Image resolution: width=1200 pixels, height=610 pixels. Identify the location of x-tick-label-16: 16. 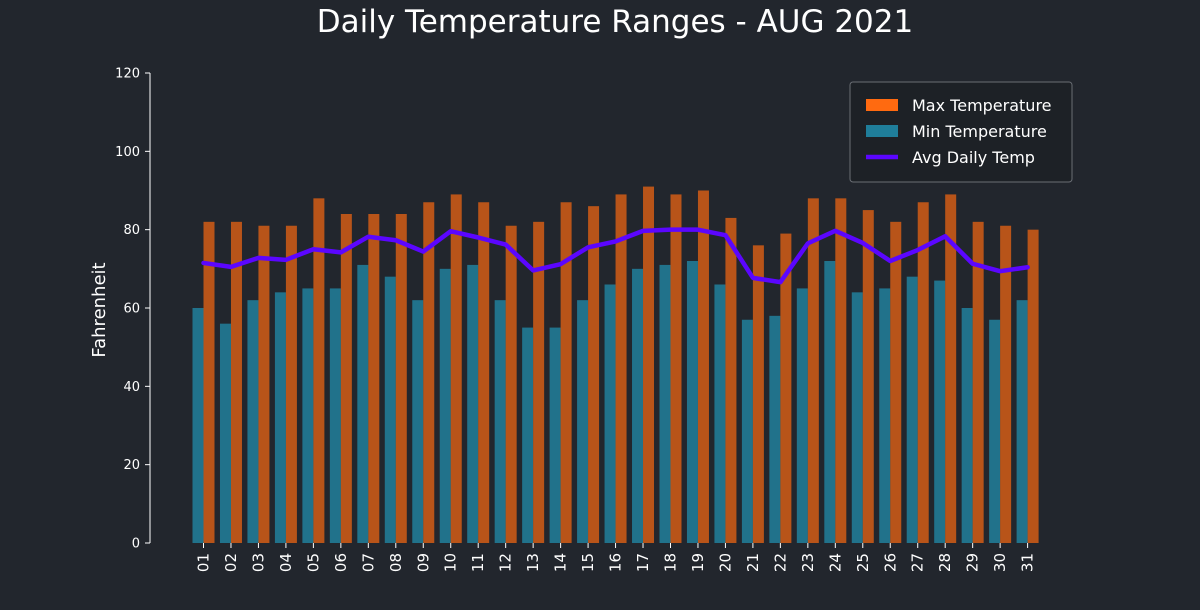
(616, 562).